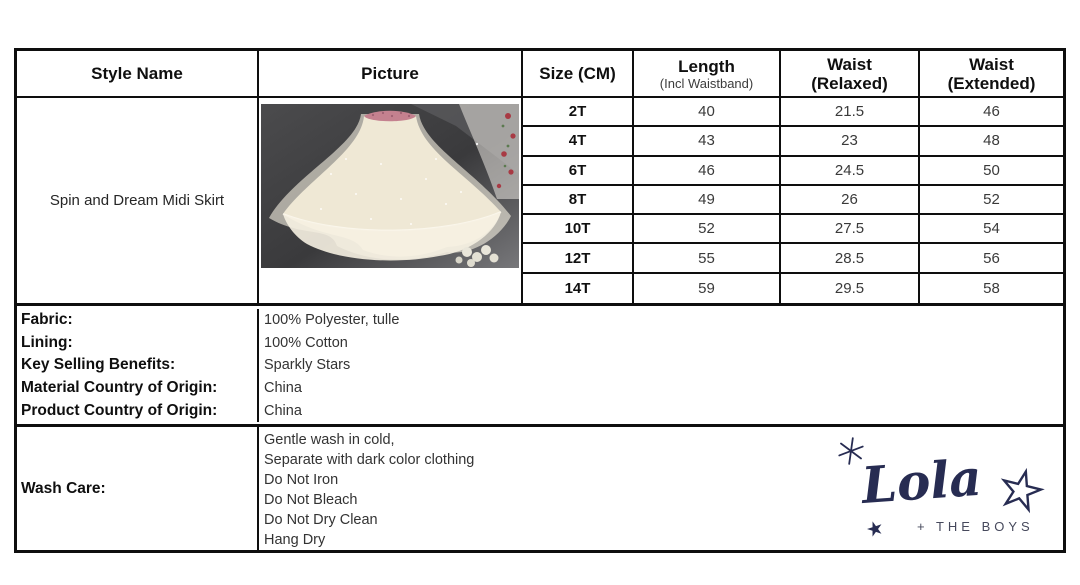 Image resolution: width=1080 pixels, height=585 pixels. I want to click on size-row-12T-waist_extended: 56, so click(991, 259).